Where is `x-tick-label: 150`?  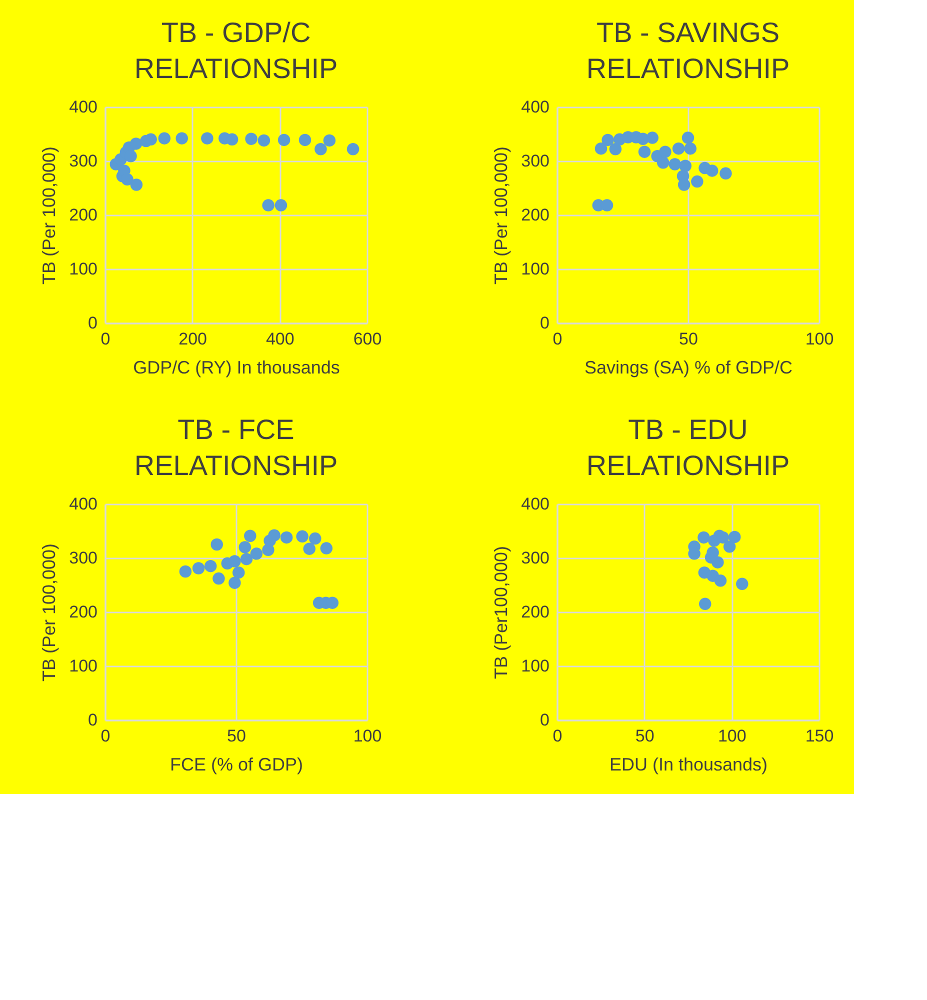
x-tick-label: 150 is located at coordinates (819, 736).